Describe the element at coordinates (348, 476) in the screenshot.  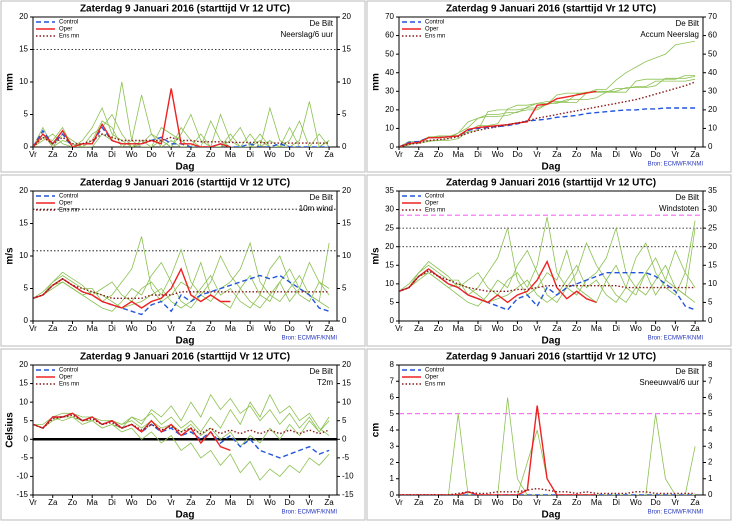
I see `y-tick-label-right: -10` at that location.